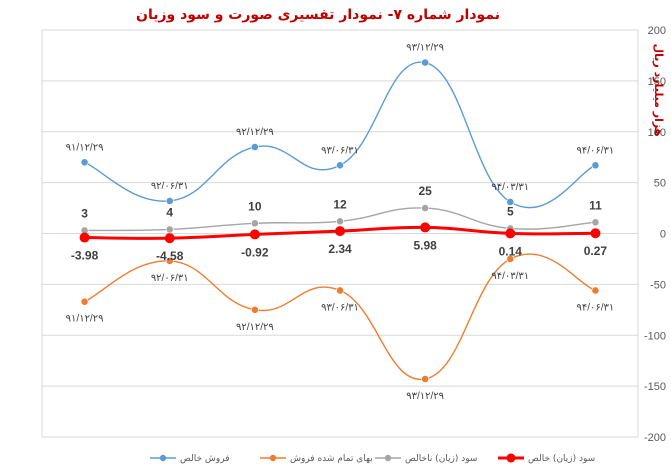 This screenshot has width=671, height=471. Describe the element at coordinates (170, 256) in the screenshot. I see `data-label: -4.58` at that location.